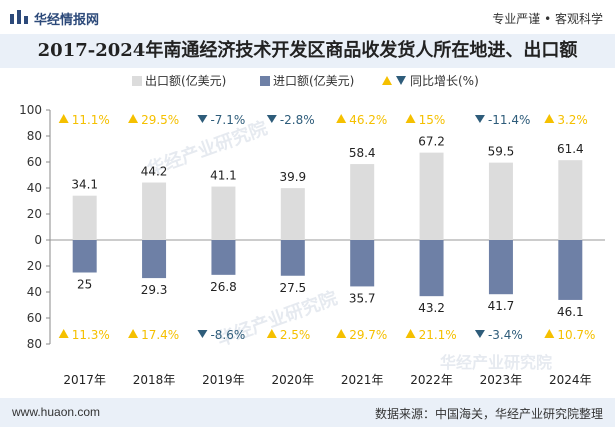 The image size is (615, 427). What do you see at coordinates (91, 335) in the screenshot?
I see `import-growth-label: 11.3%` at bounding box center [91, 335].